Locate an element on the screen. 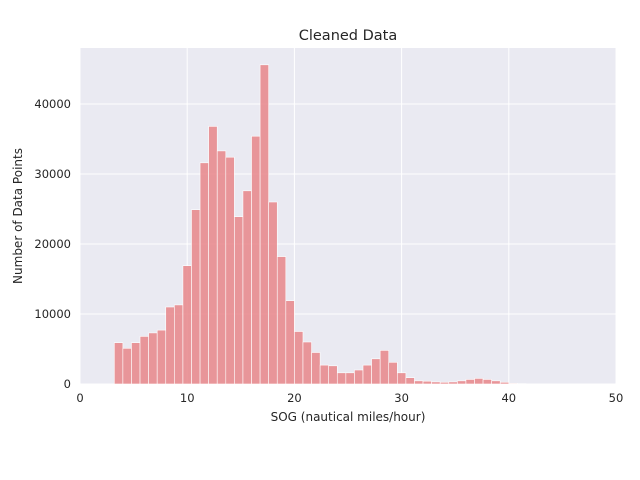 Image resolution: width=640 pixels, height=480 pixels. x-tick-label: 30 is located at coordinates (401, 398).